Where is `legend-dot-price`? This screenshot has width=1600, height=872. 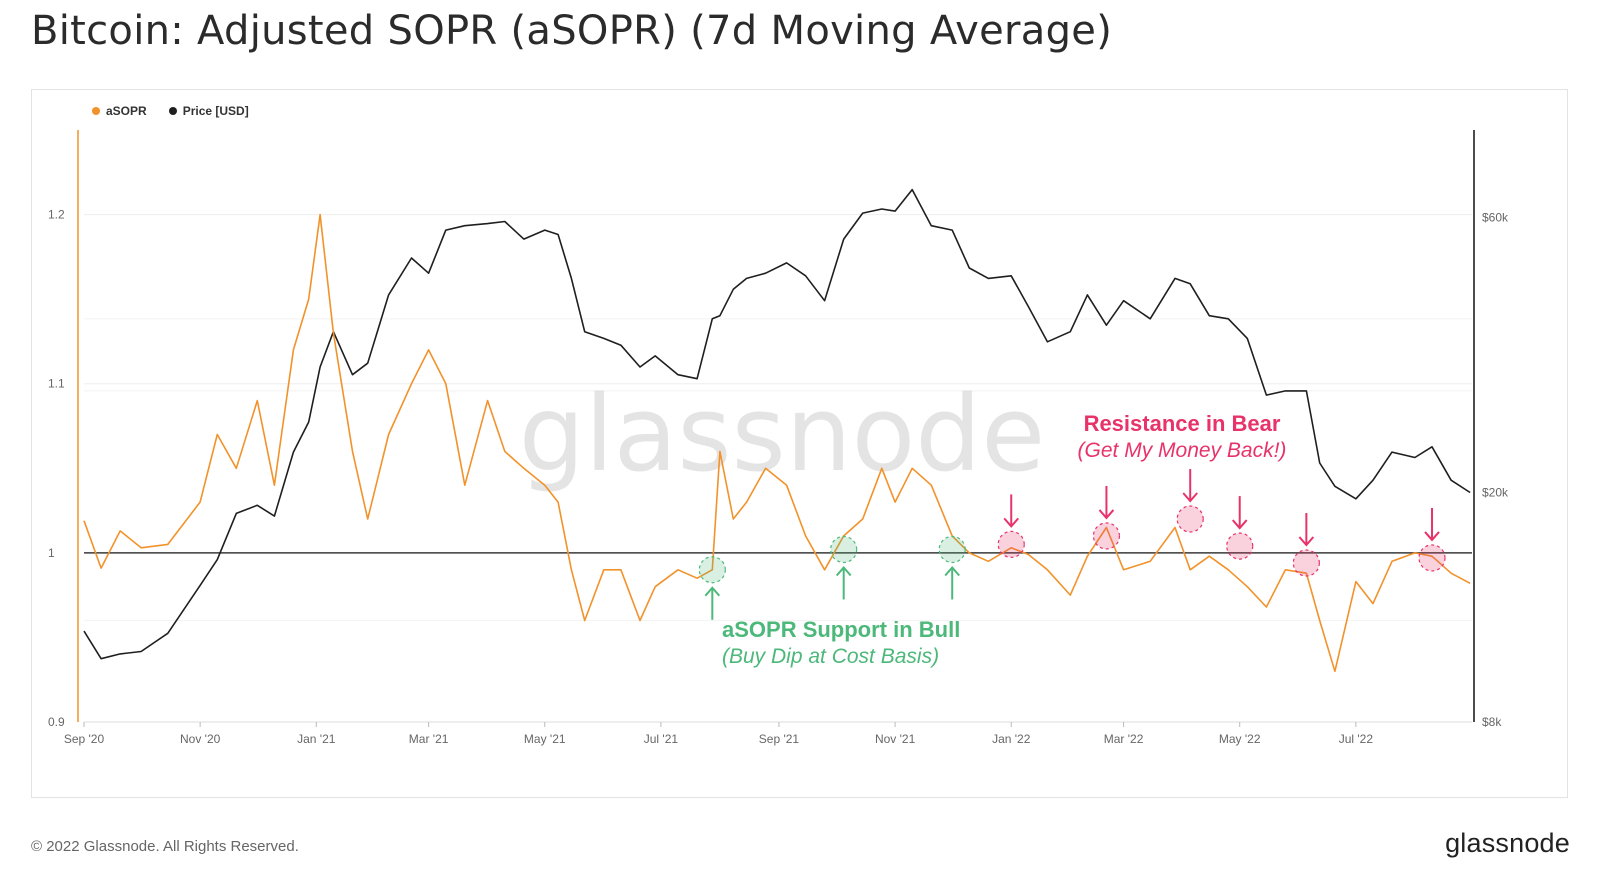 legend-dot-price is located at coordinates (172, 111).